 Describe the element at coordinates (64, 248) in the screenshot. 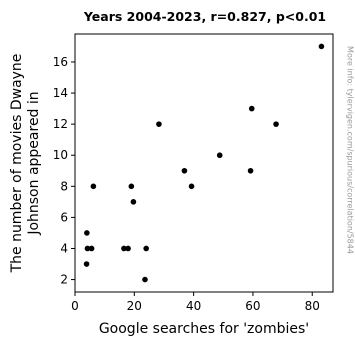

I see `y-tick-label: 4` at that location.